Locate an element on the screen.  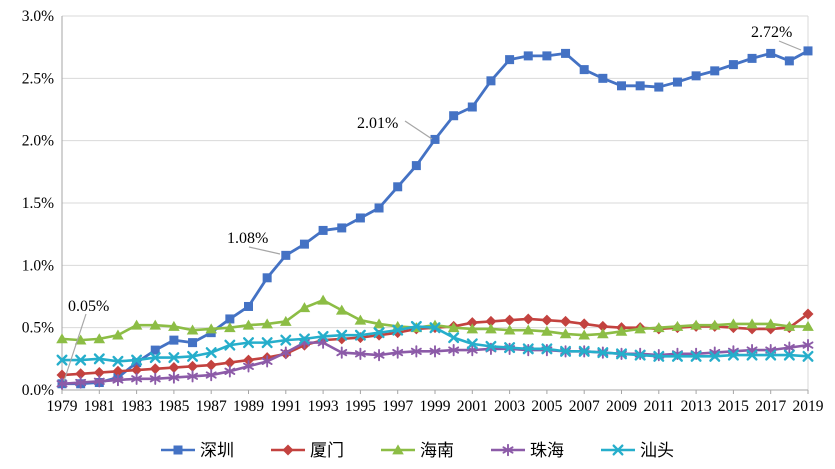
annotation-leader-line is located at coordinates (264, 250).